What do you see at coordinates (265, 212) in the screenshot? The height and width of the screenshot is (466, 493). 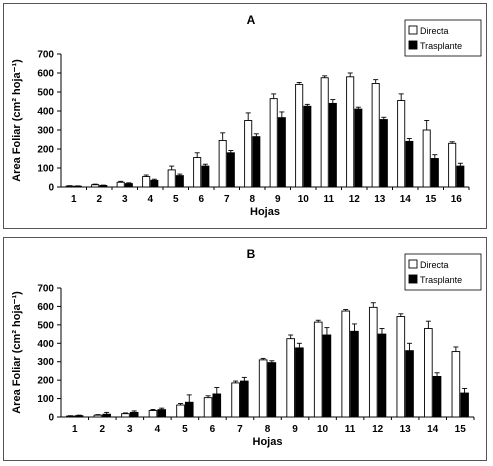 I see `x-axis-label: Hojas` at bounding box center [265, 212].